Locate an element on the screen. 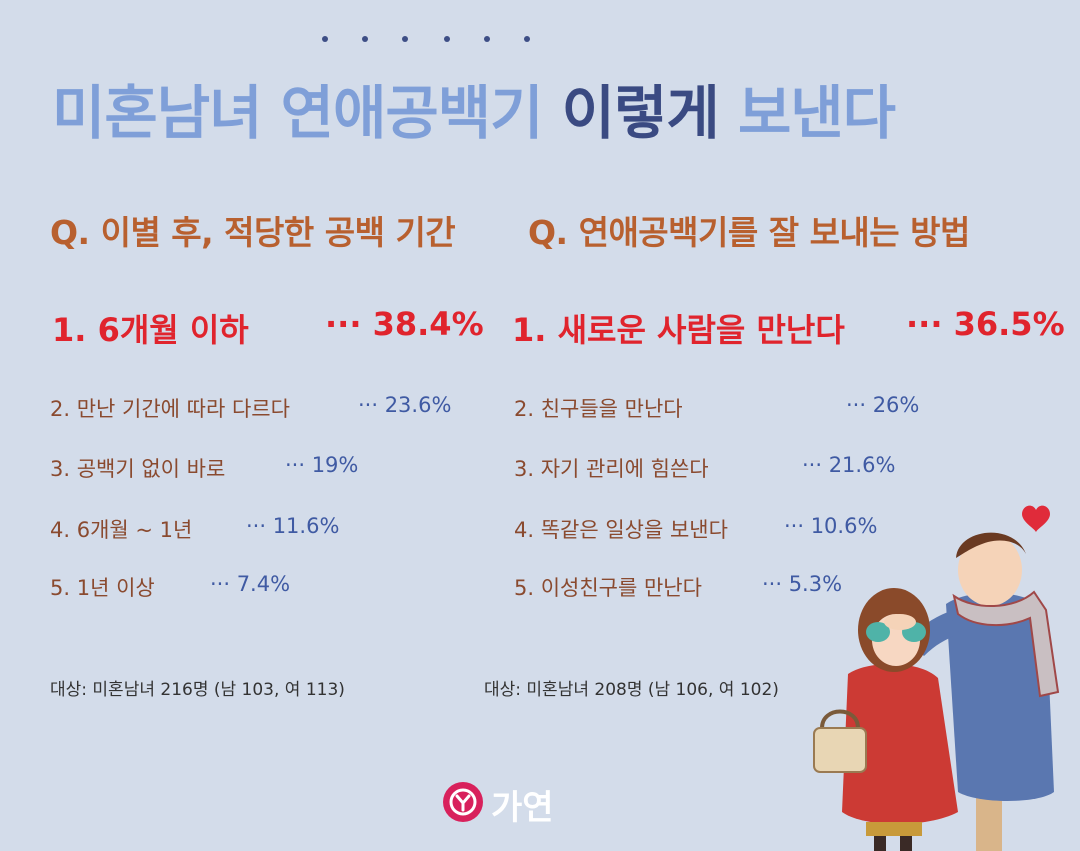  right-top-answer-percent: ··· 36.5% is located at coordinates (985, 324).